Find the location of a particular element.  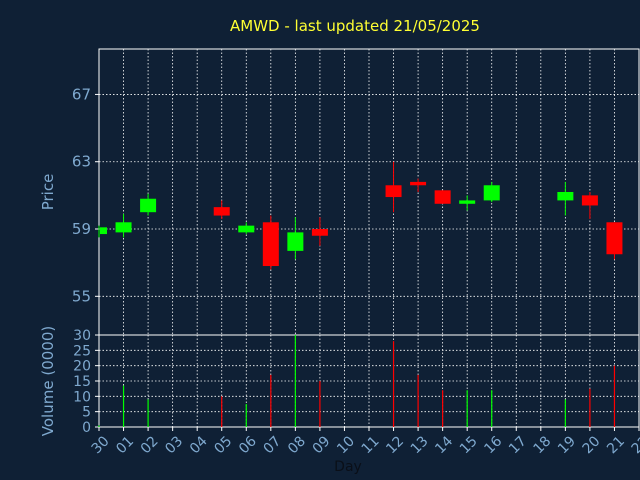

price-axis-label: Price is located at coordinates (48, 192).